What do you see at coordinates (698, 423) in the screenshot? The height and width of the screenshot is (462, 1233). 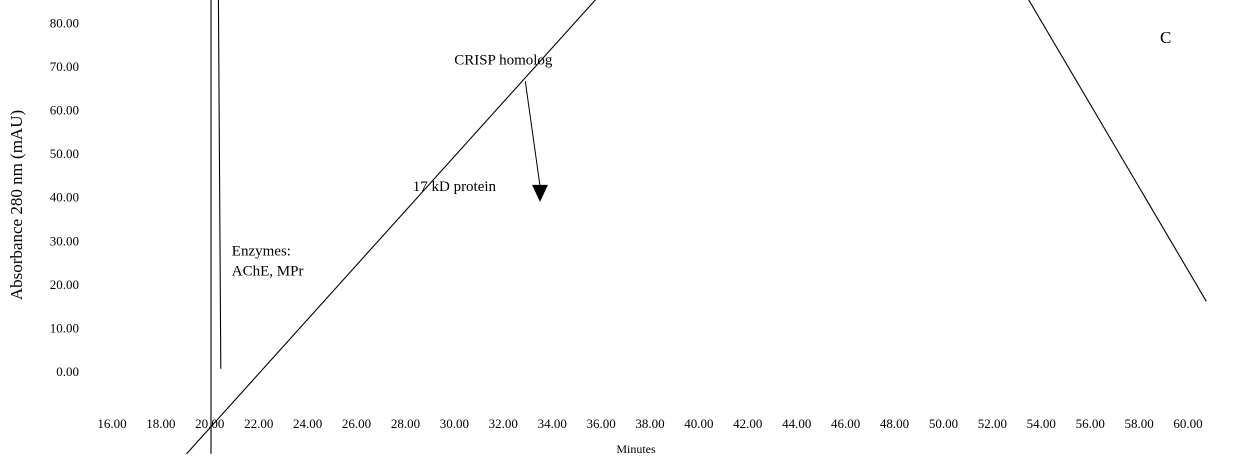 I see `x-tick-label: 40.00` at bounding box center [698, 423].